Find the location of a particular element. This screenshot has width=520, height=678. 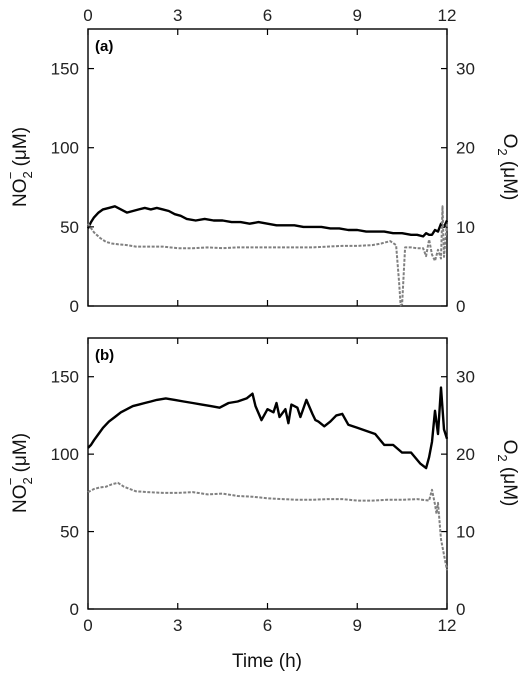

x-top-tick-label: 0 is located at coordinates (87, 15).